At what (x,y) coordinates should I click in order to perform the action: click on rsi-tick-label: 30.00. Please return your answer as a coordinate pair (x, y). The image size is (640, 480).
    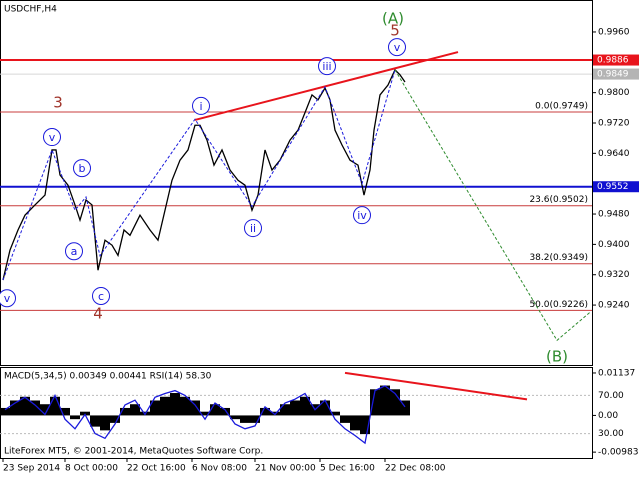
    Looking at the image, I should click on (611, 434).